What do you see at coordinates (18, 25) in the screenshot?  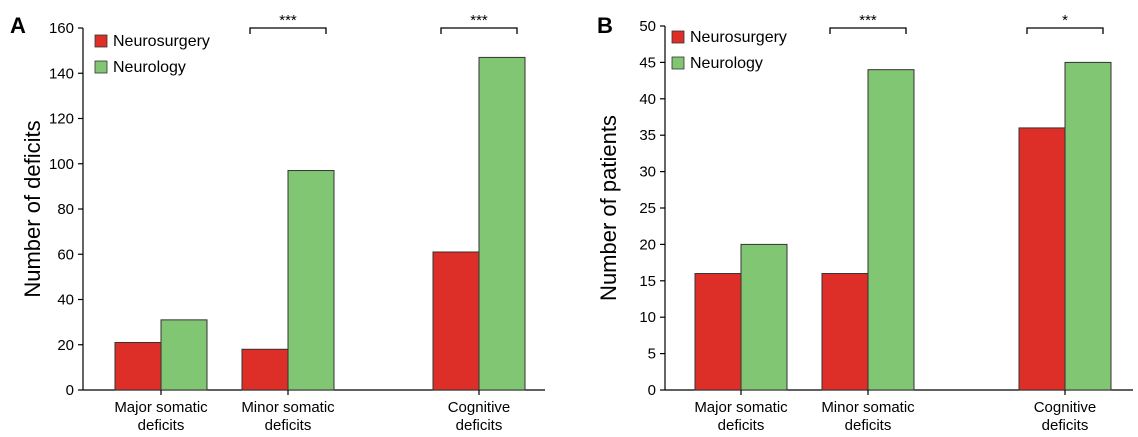 I see `panel-letter: A` at bounding box center [18, 25].